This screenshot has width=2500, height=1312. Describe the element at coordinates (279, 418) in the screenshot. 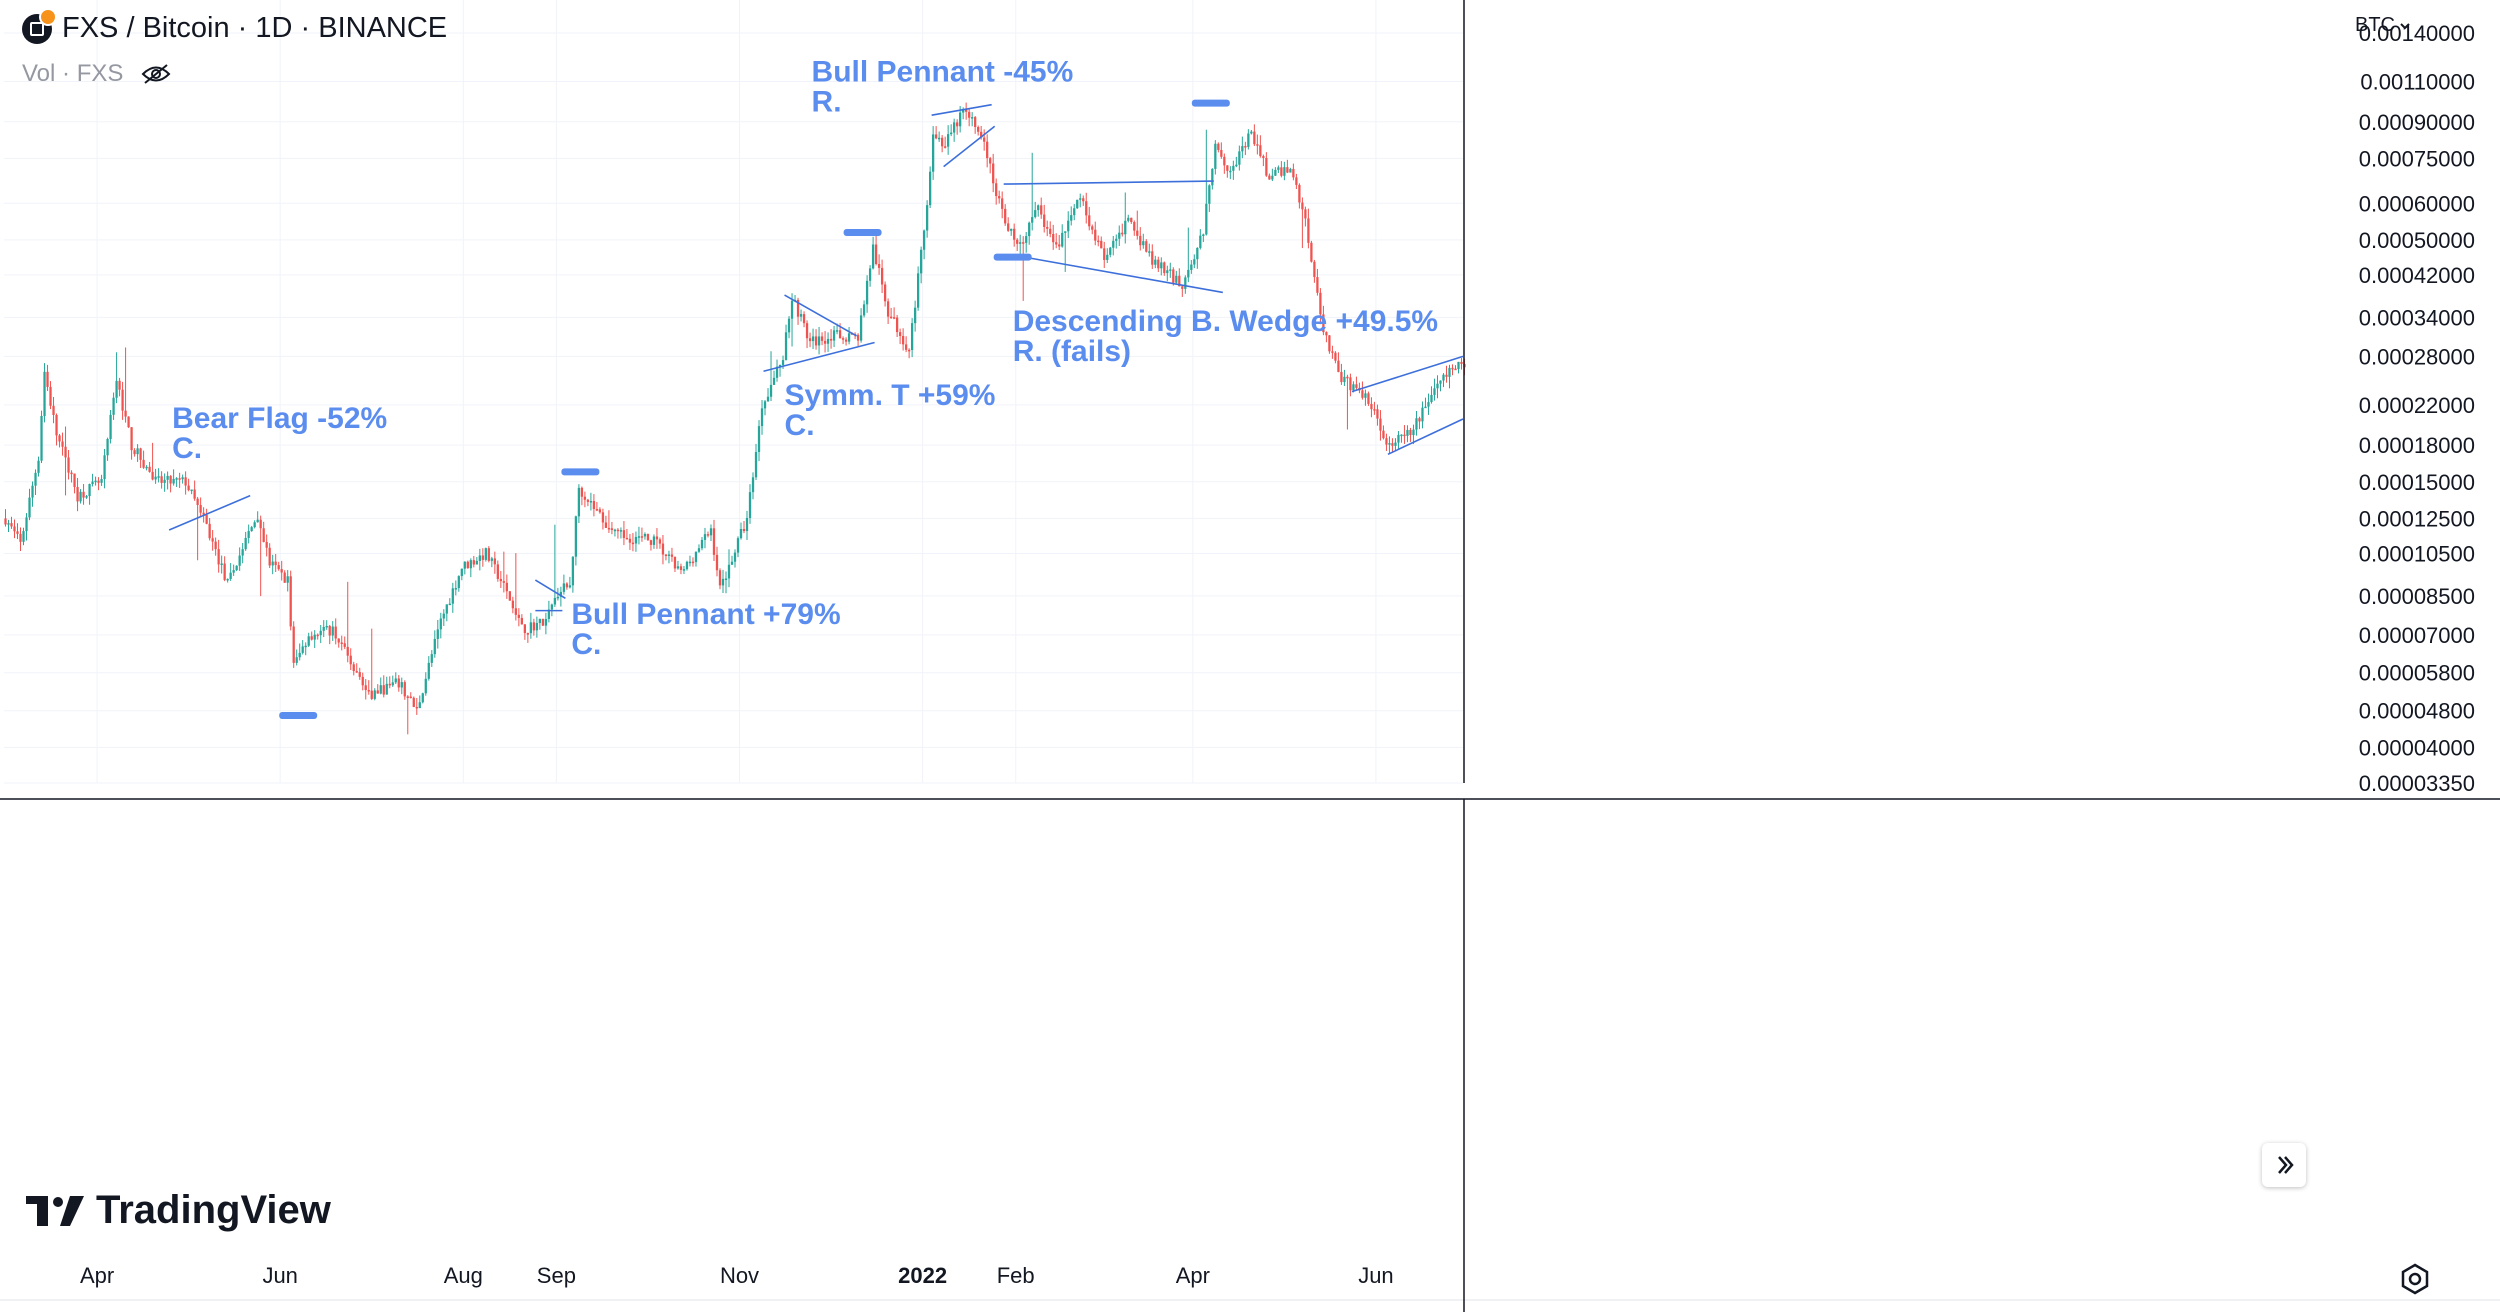

I see `pattern-label-title: Bear Flag -52%` at that location.